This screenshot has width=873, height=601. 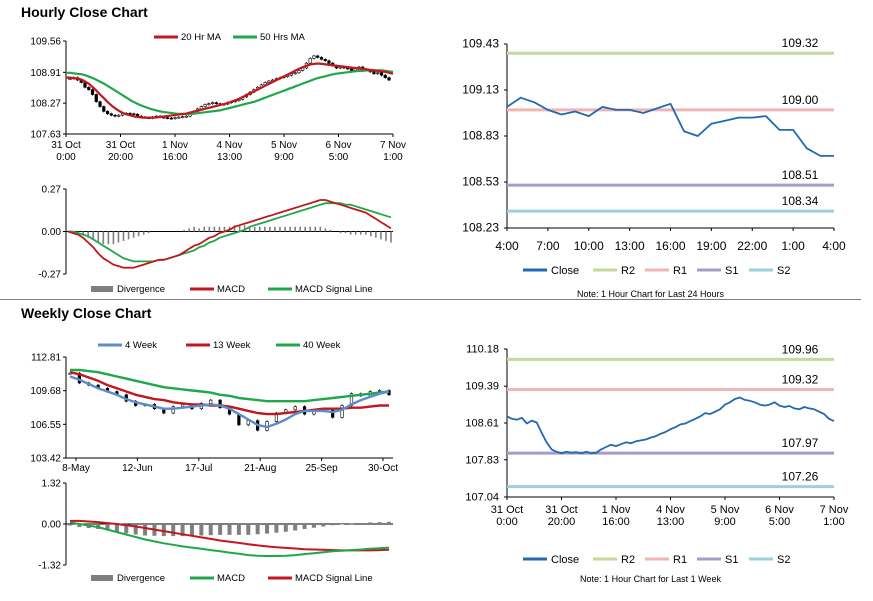 I want to click on weekly-legend-4w-label: 4 Week, so click(x=141, y=345).